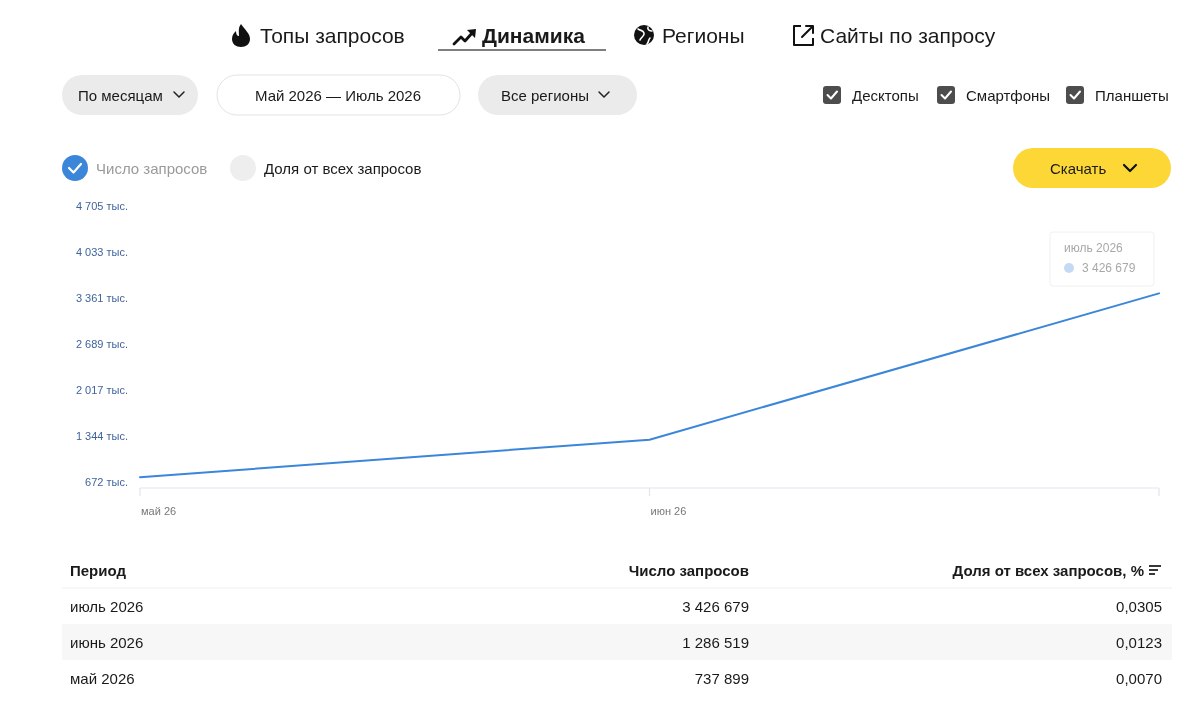  What do you see at coordinates (102, 678) in the screenshot?
I see `text: май 2026` at bounding box center [102, 678].